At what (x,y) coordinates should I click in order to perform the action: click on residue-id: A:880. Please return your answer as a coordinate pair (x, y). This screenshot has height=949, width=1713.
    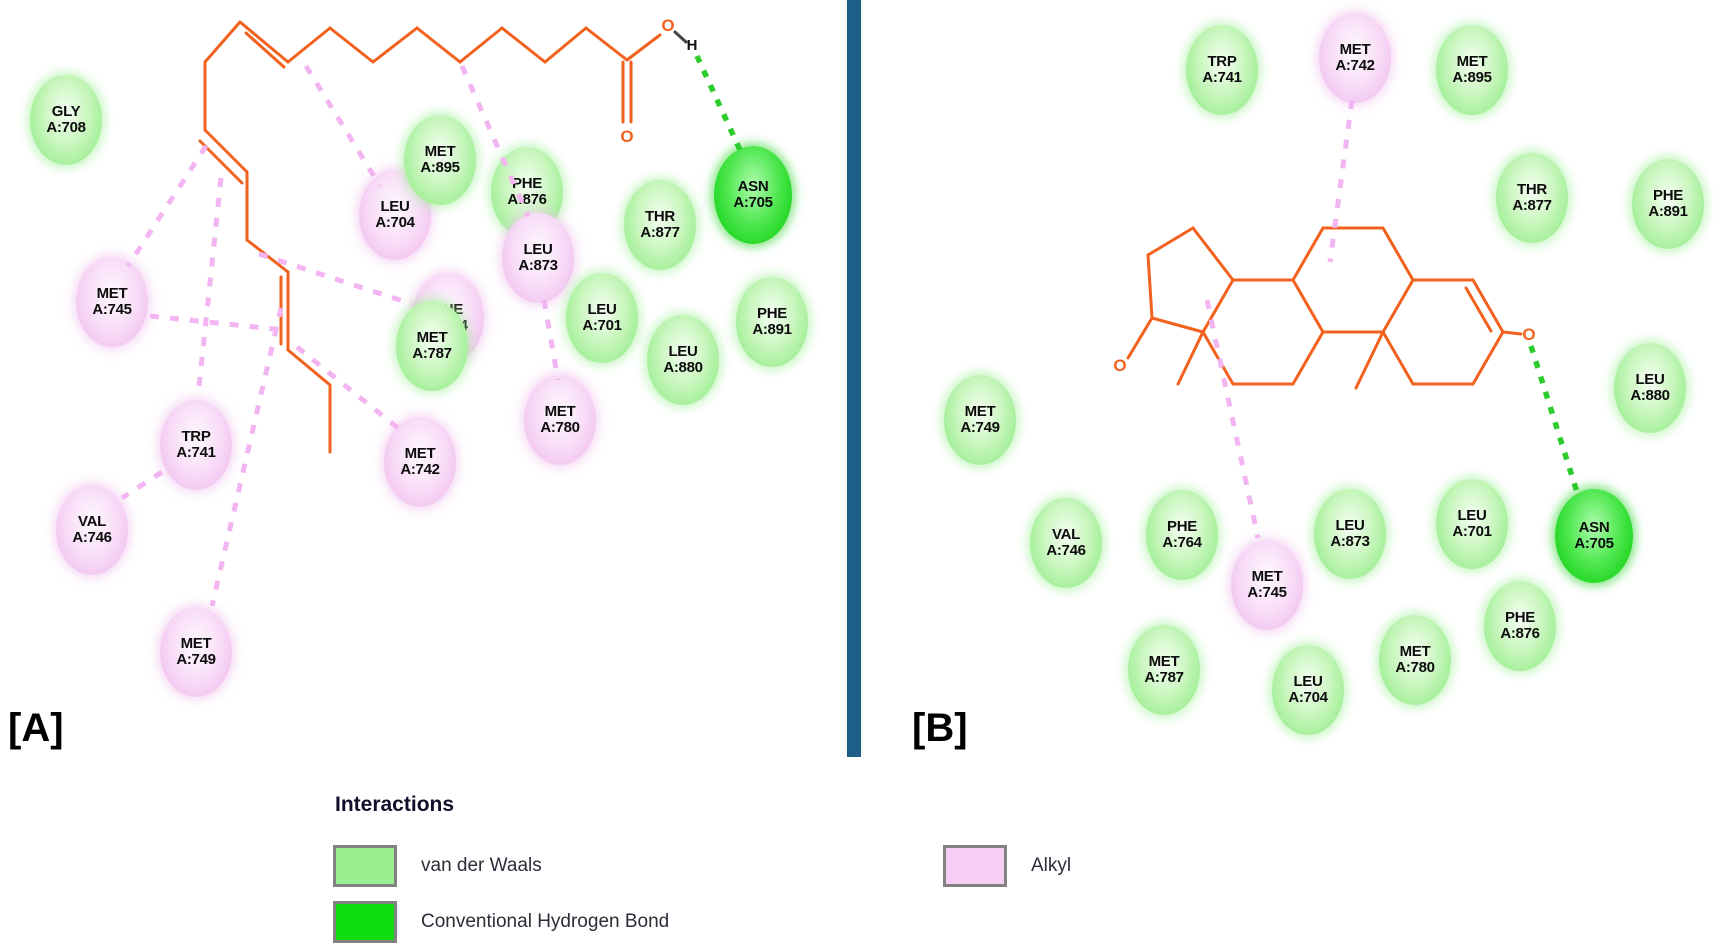
    Looking at the image, I should click on (1650, 395).